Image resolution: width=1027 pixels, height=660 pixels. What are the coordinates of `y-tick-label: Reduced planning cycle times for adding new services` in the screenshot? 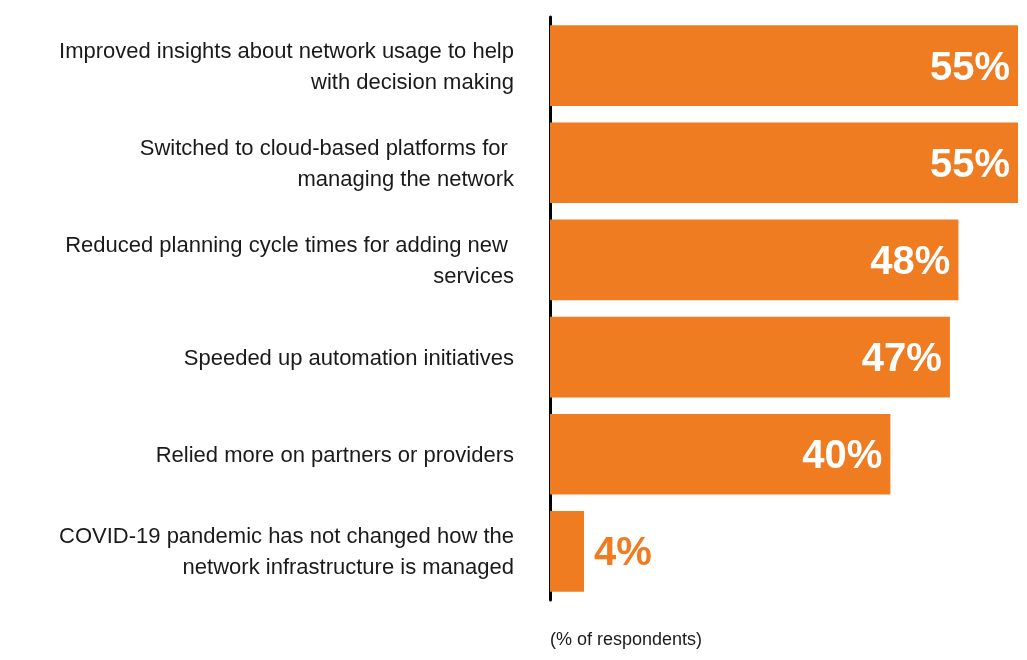 It's located at (289, 259).